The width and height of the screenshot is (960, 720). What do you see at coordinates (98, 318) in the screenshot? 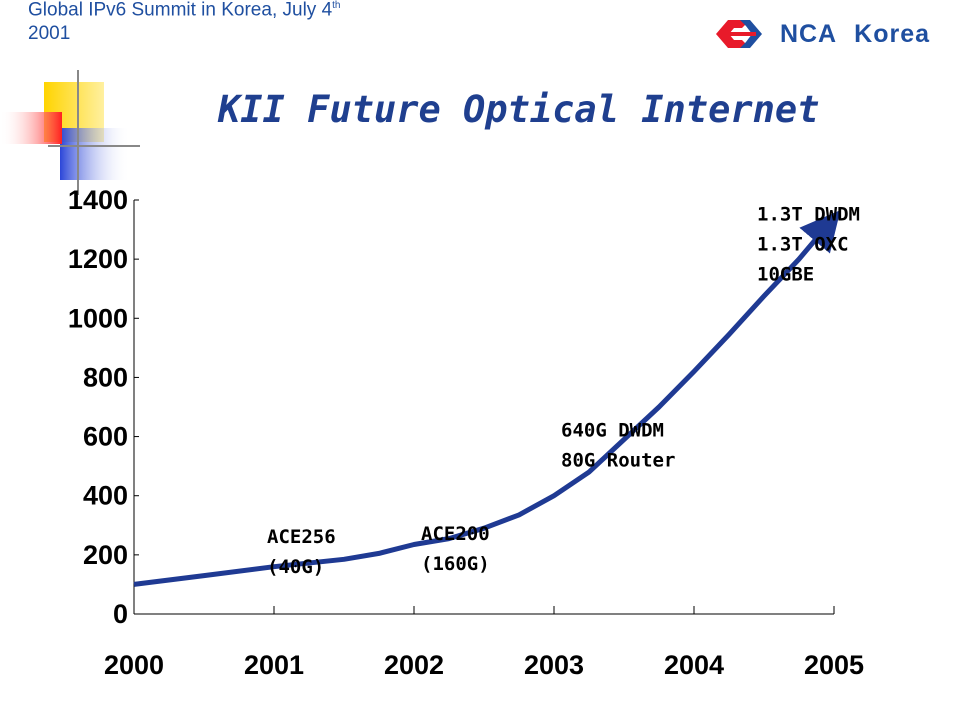
I see `y-tick-label: 1000` at bounding box center [98, 318].